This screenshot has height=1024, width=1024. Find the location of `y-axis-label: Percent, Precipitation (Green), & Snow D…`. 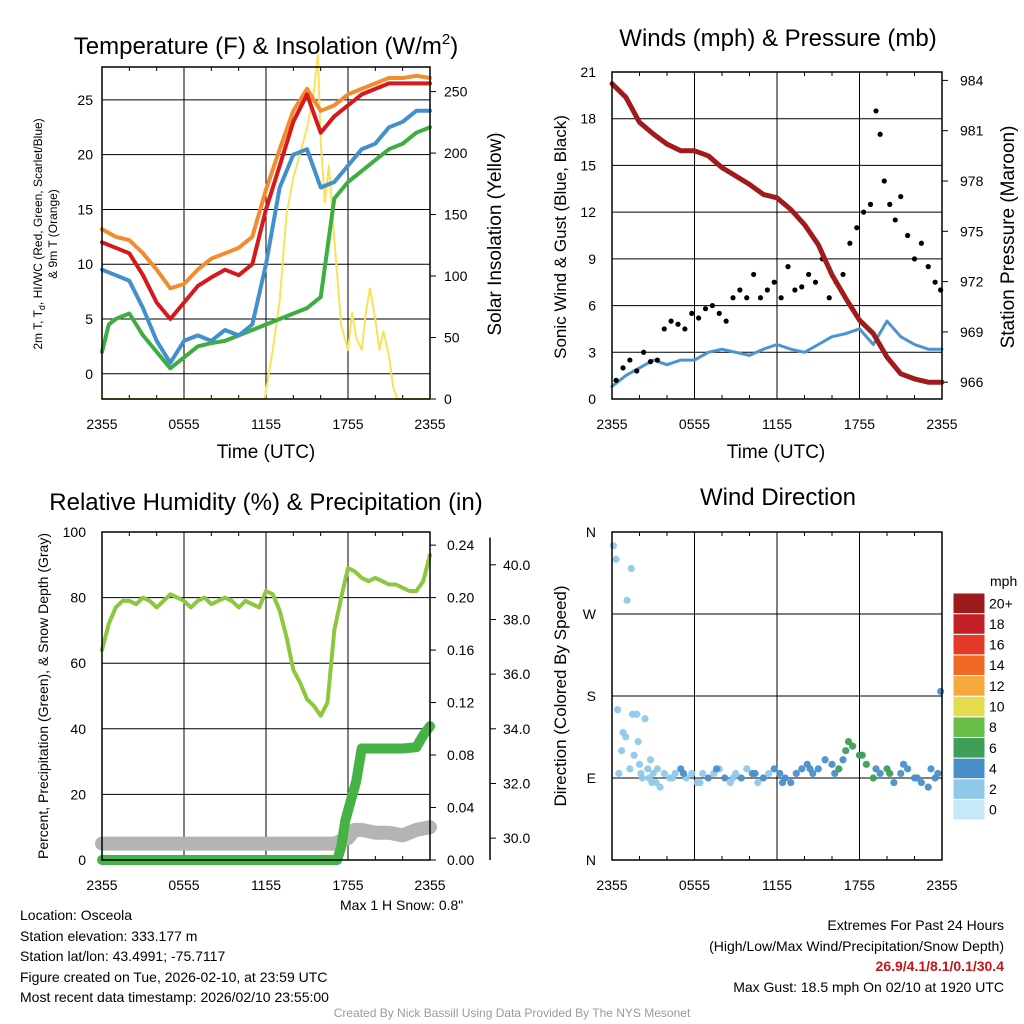

y-axis-label: Percent, Precipitation (Green), & Snow D… is located at coordinates (43, 696).